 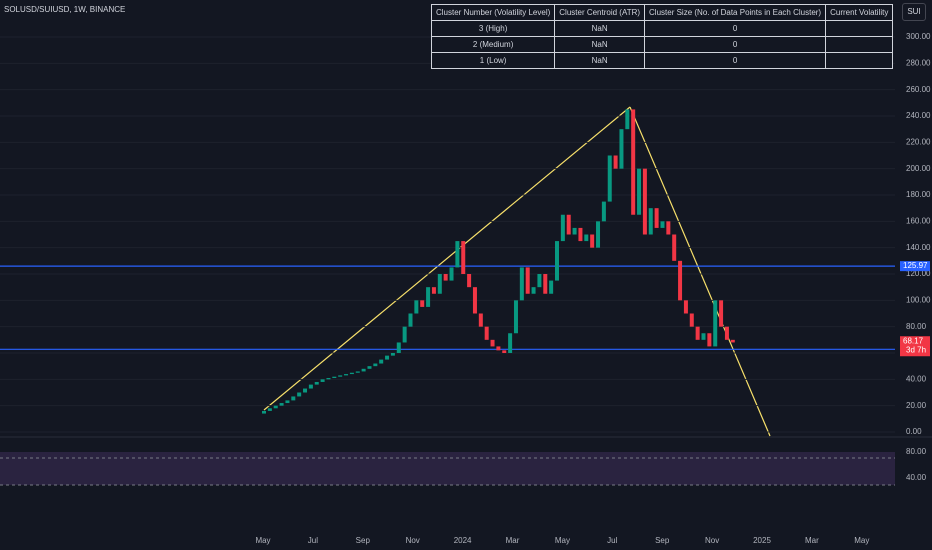 What do you see at coordinates (918, 220) in the screenshot?
I see `y-tick-label: 160.00` at bounding box center [918, 220].